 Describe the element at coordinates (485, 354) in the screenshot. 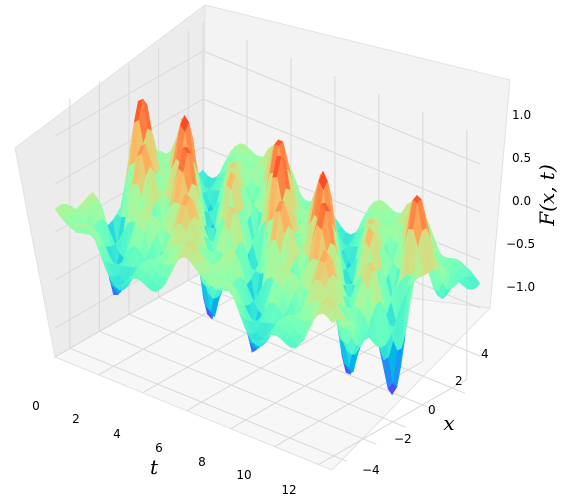

I see `y-tick-label: 4` at that location.